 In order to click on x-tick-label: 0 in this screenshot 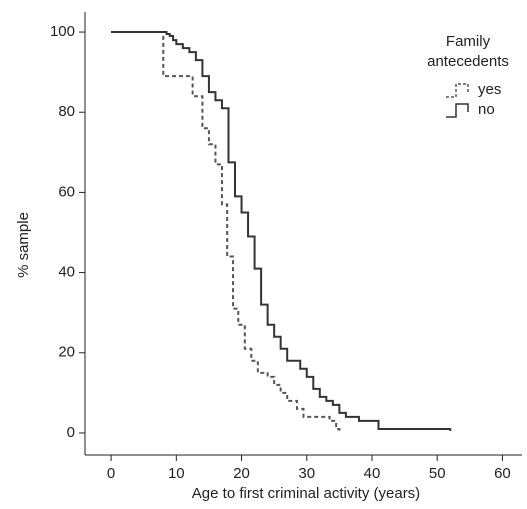, I will do `click(111, 473)`.